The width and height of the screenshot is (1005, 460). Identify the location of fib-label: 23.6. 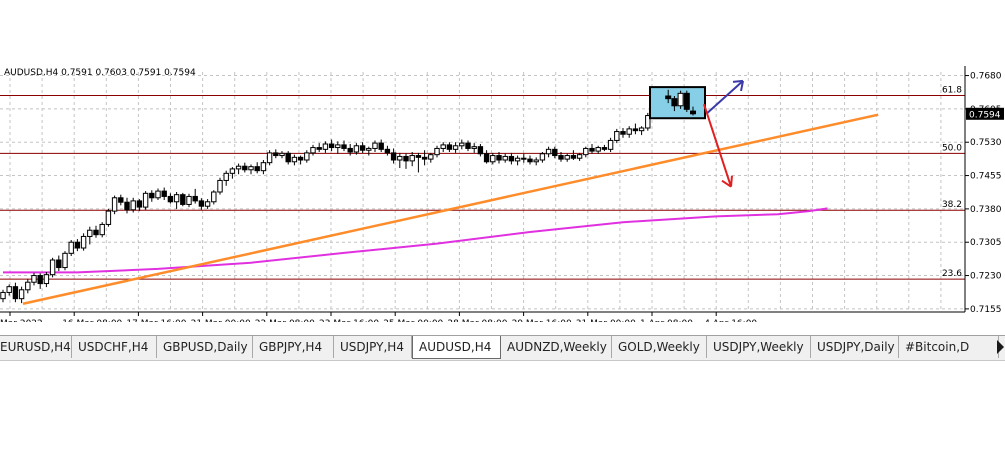
(952, 274).